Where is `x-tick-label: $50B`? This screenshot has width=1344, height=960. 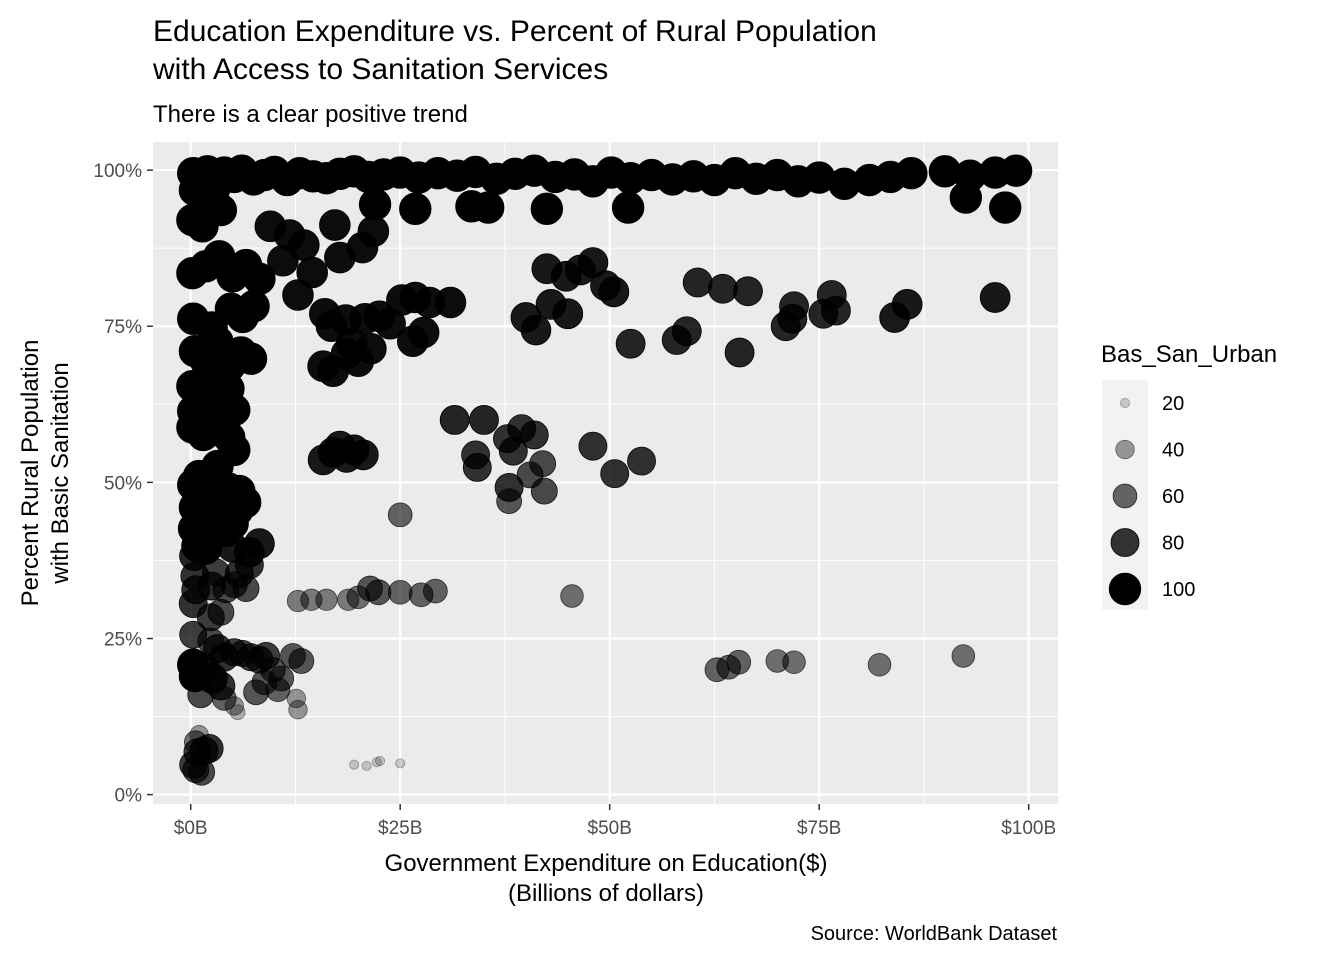 x-tick-label: $50B is located at coordinates (610, 828).